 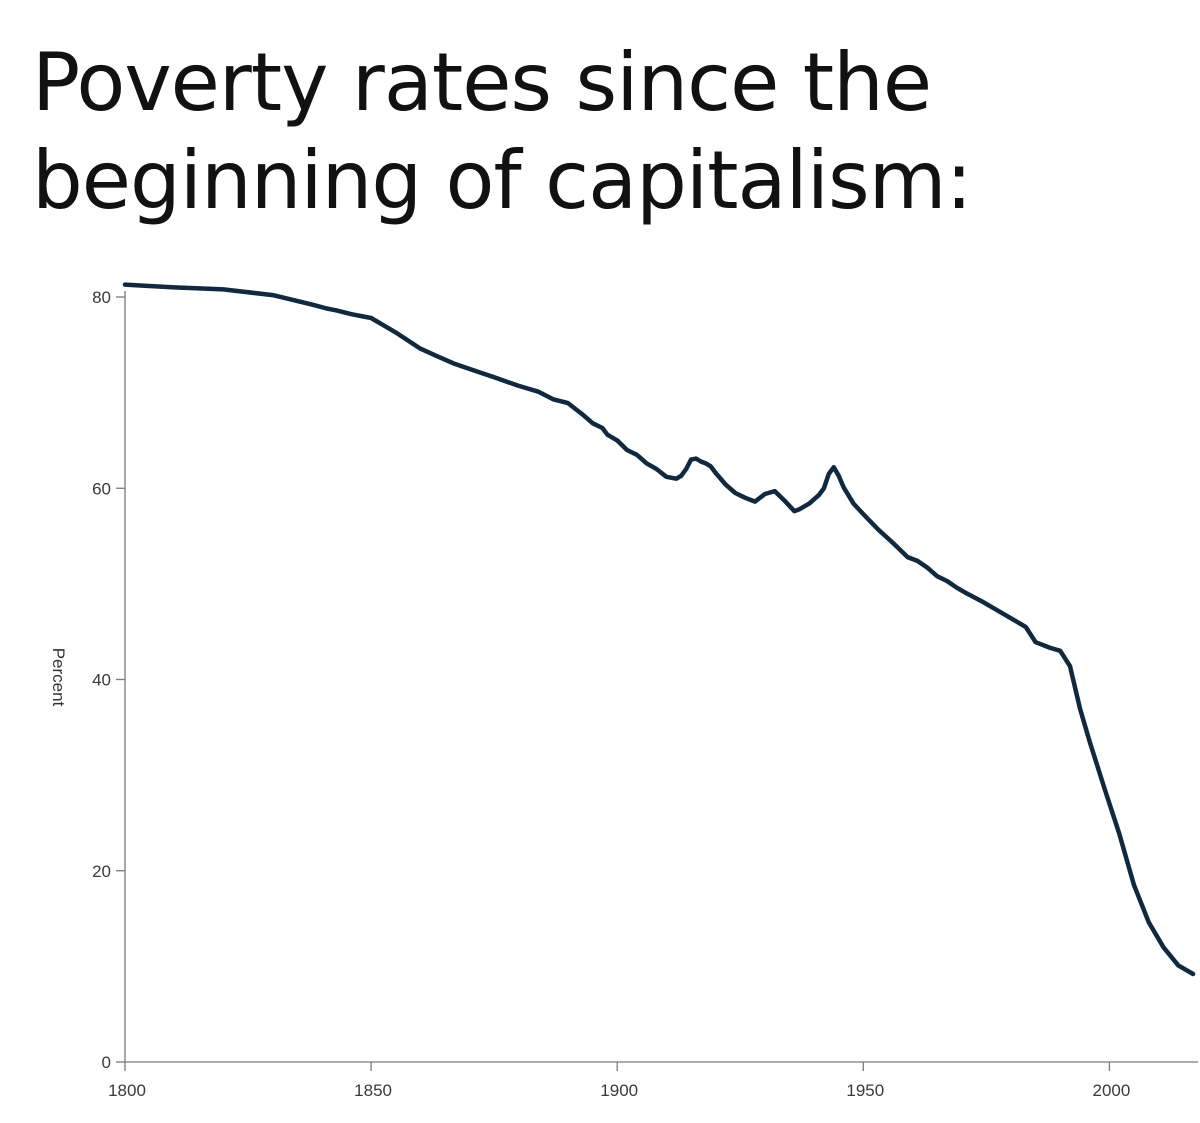 I want to click on x-tick-label-2000: 2000, so click(x=1111, y=1090).